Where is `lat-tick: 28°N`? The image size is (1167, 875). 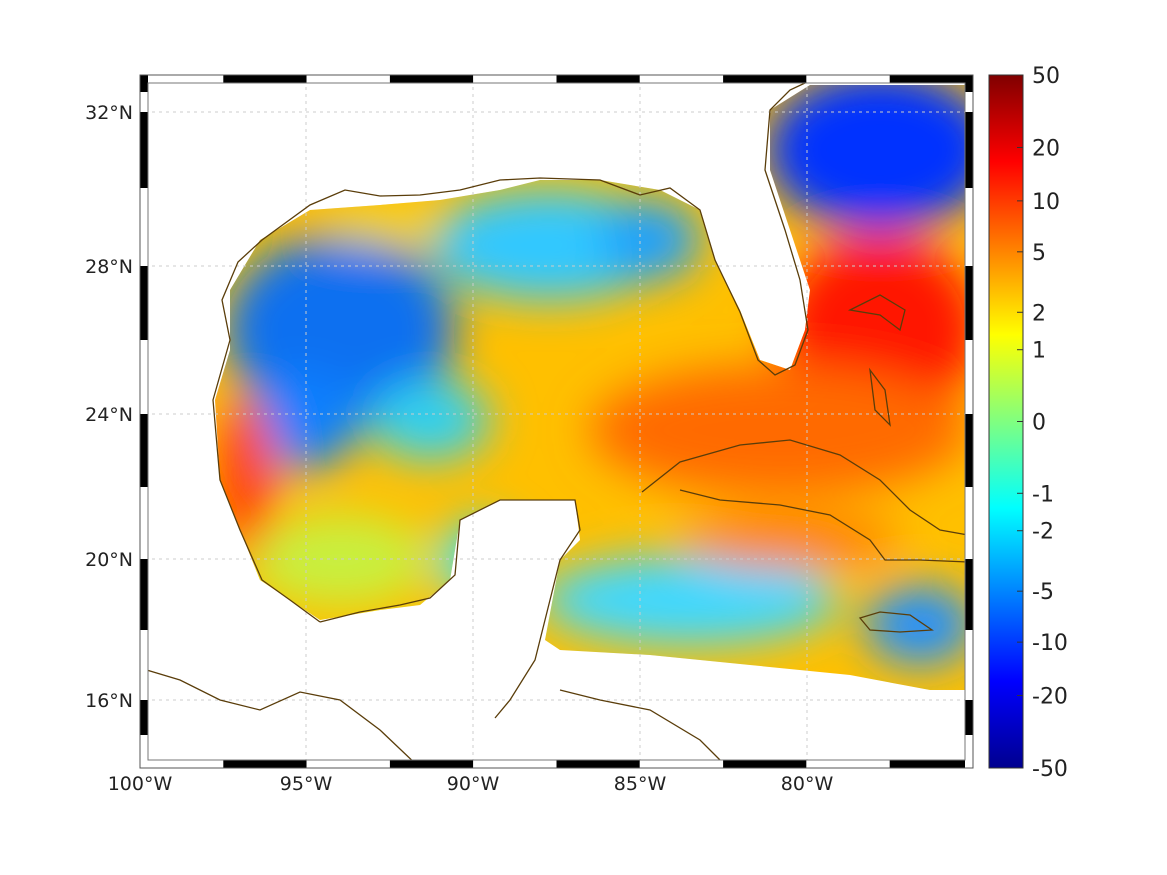
lat-tick: 28°N is located at coordinates (109, 267).